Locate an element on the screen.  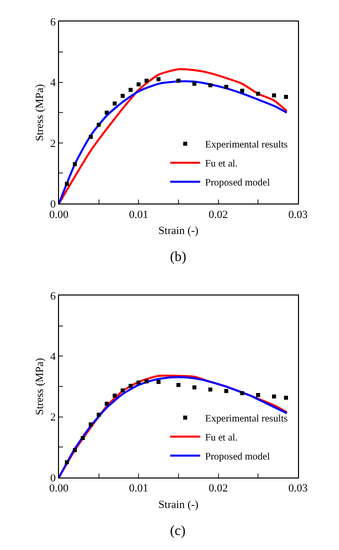
text: (c) is located at coordinates (178, 531).